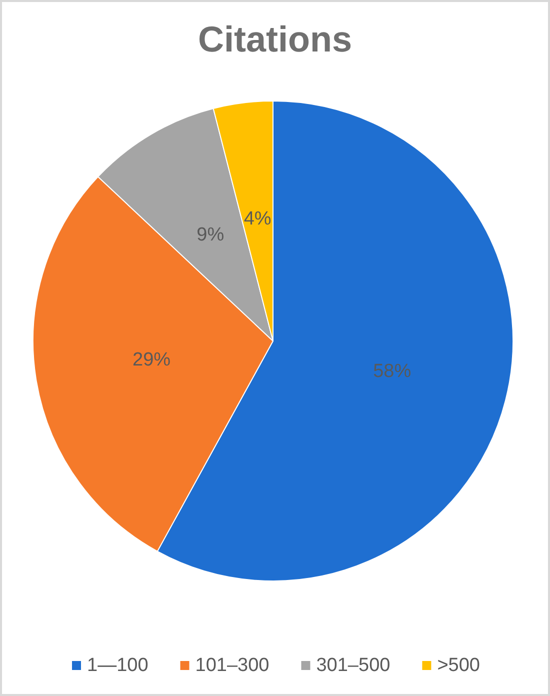  I want to click on data-label: 4%, so click(258, 219).